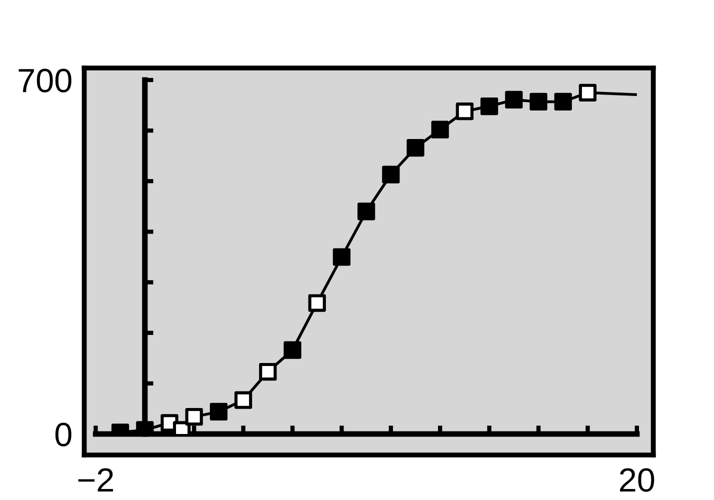 The width and height of the screenshot is (714, 500). Describe the element at coordinates (96, 480) in the screenshot. I see `x-tick-label: −2` at that location.